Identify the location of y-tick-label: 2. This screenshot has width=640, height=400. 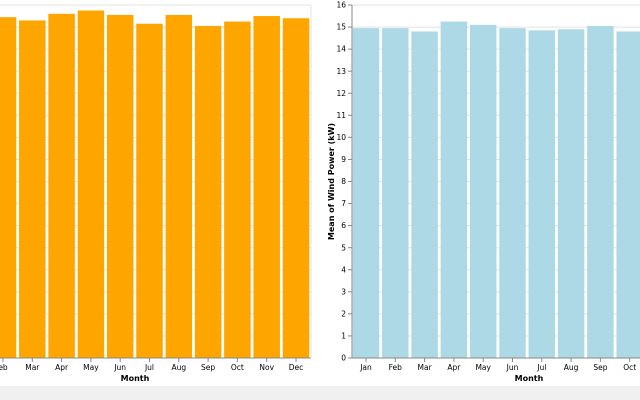
(343, 313).